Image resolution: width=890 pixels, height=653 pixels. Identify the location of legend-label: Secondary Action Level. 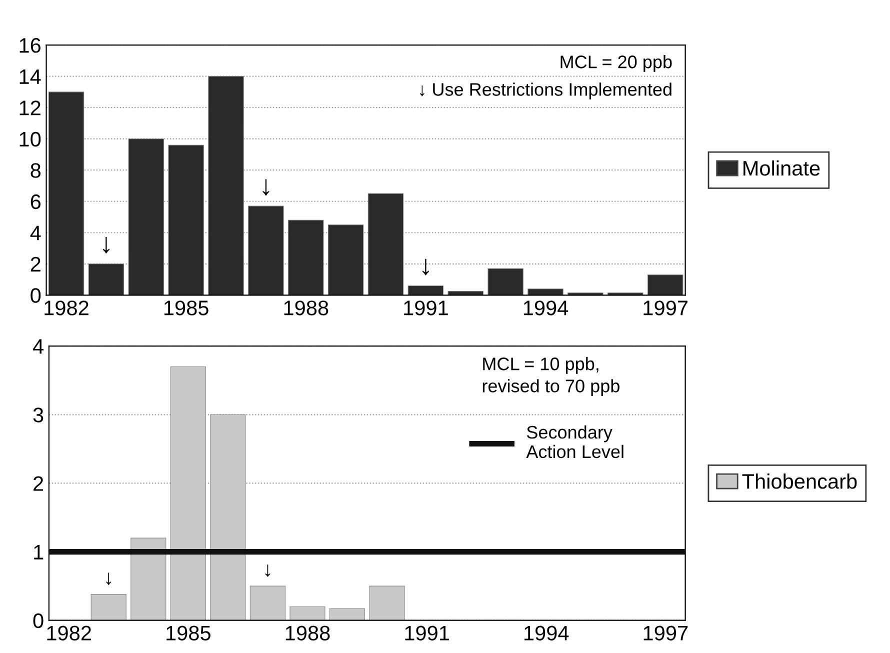
(575, 441).